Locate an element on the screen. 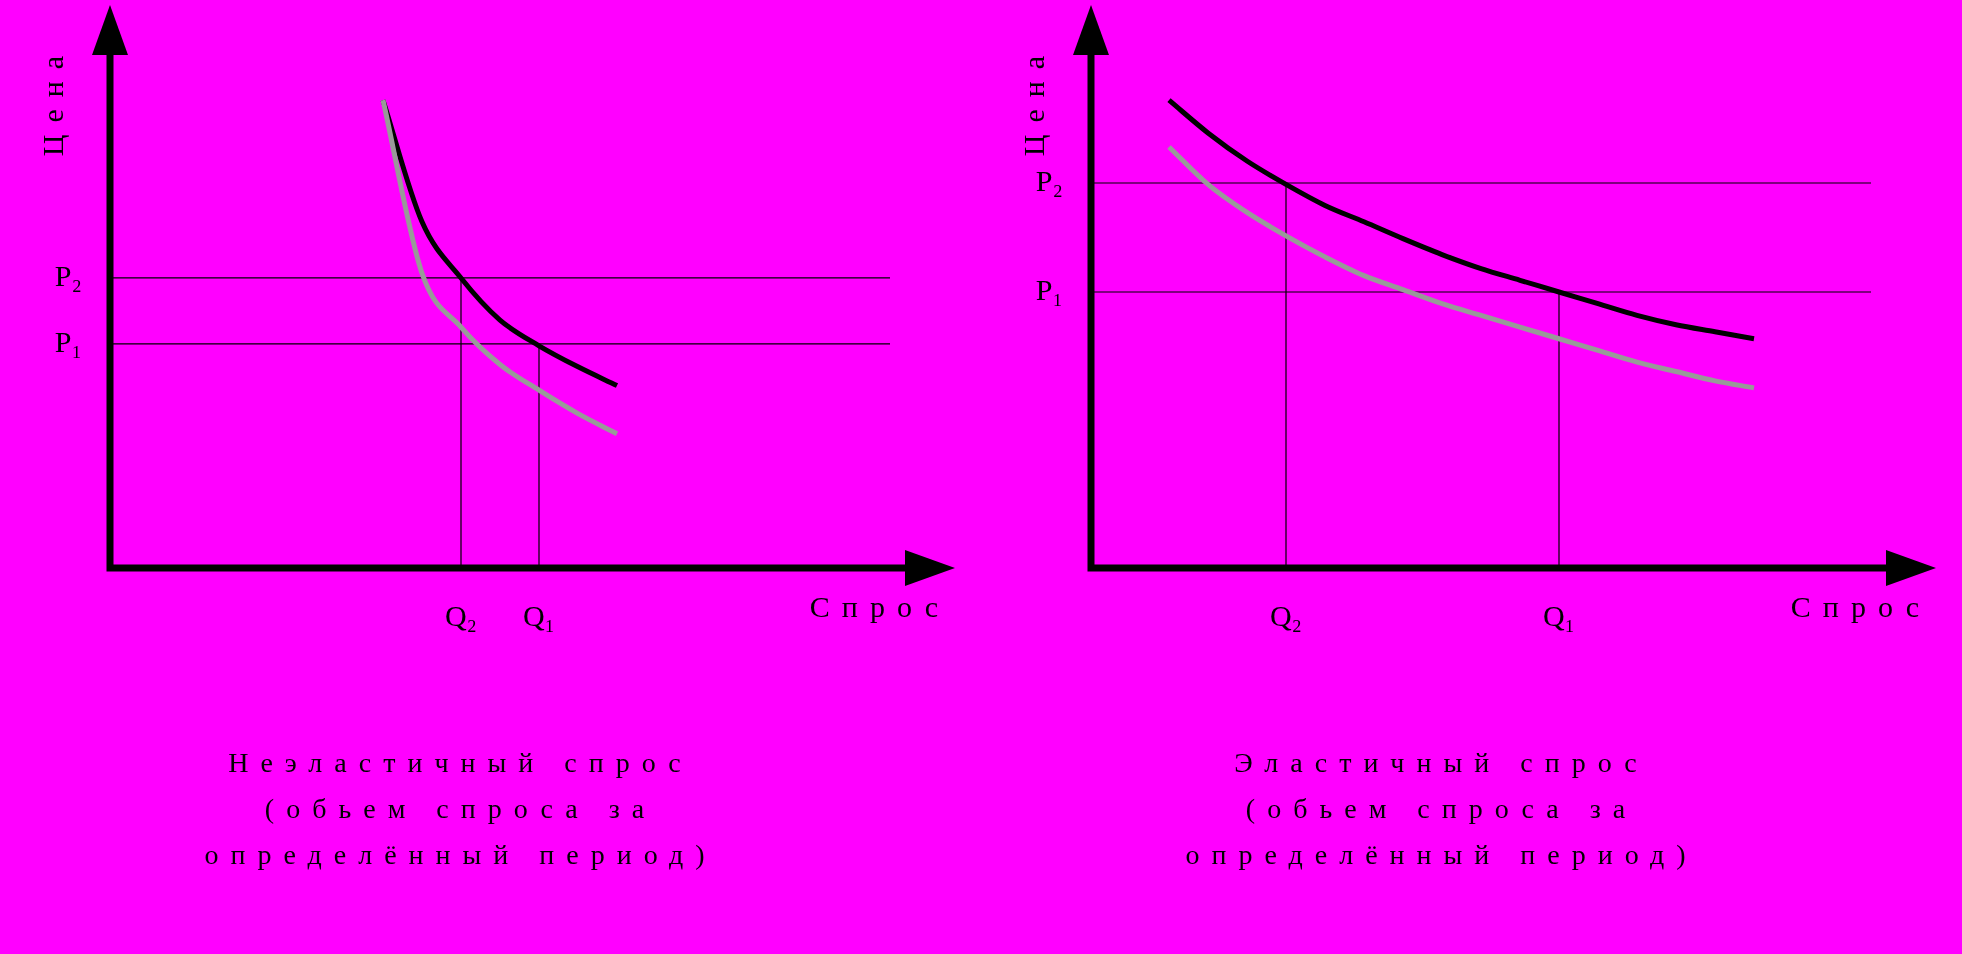 This screenshot has width=1962, height=954. text: Неэластичный спрос (обьем спроса за определённый период) is located at coordinates (460, 809).